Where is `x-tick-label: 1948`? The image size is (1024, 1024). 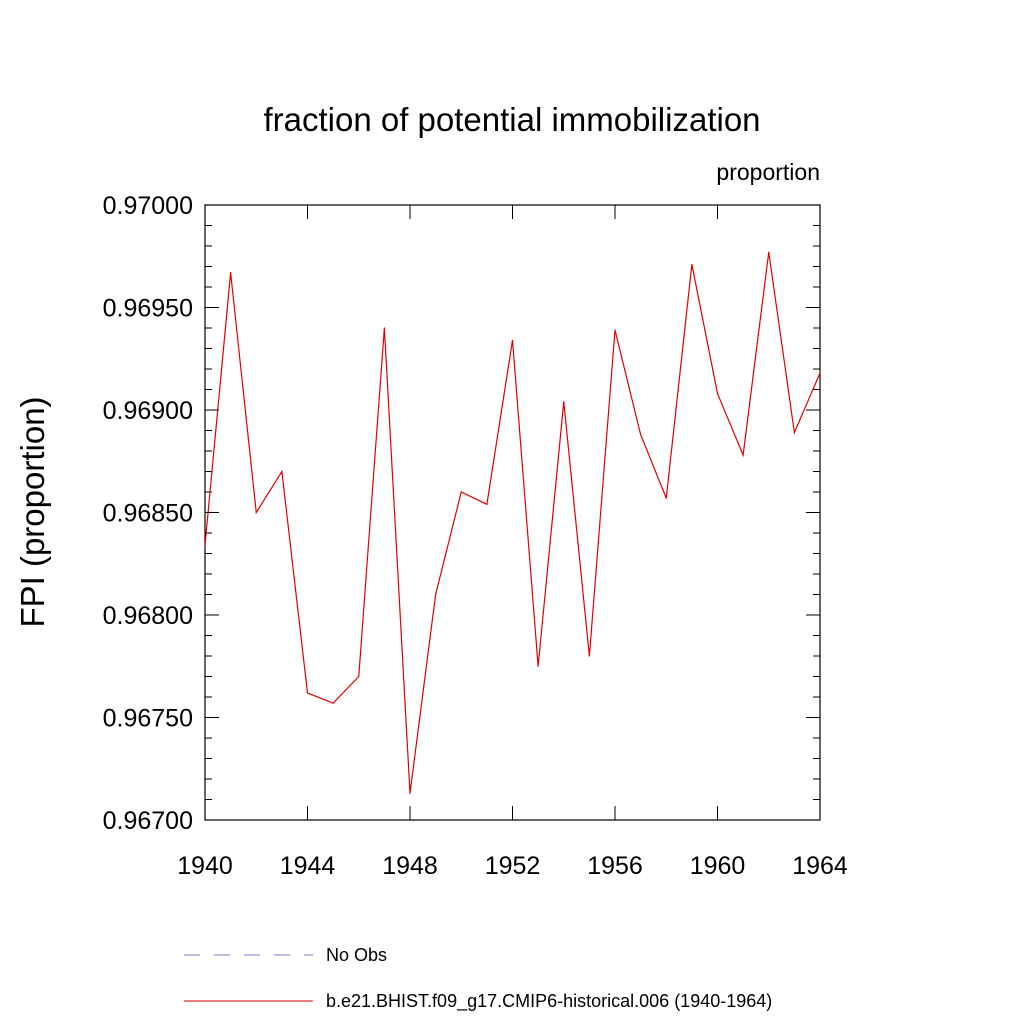
x-tick-label: 1948 is located at coordinates (410, 866).